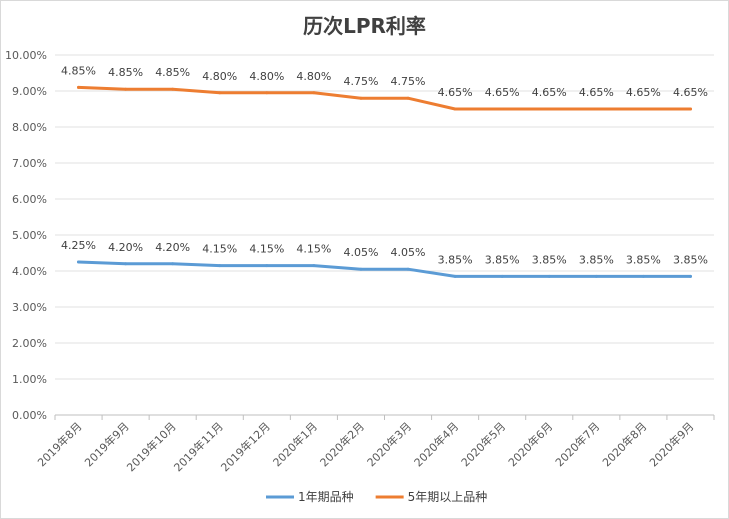 This screenshot has height=519, width=729. I want to click on x-tick-label: 2020年6月, so click(530, 444).